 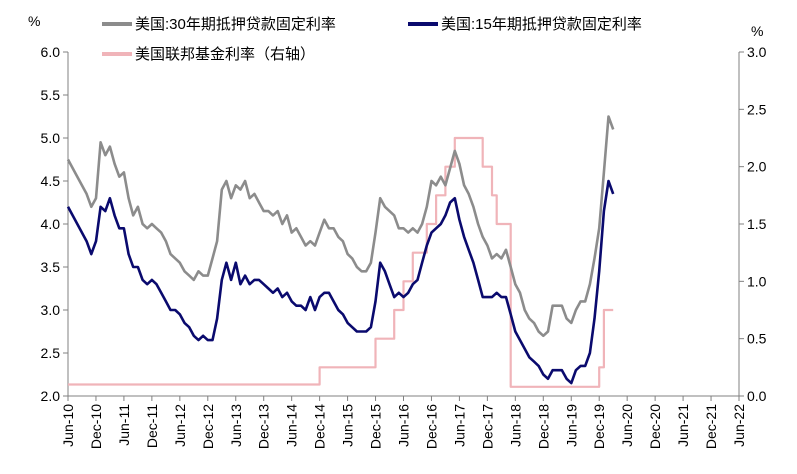 I want to click on x-tick-label: Jun-20, so click(x=627, y=425).